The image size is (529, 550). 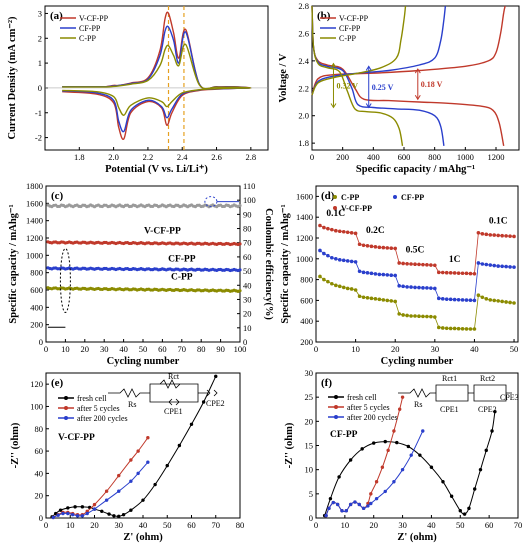 I want to click on plot-frame, so click(x=415, y=78).